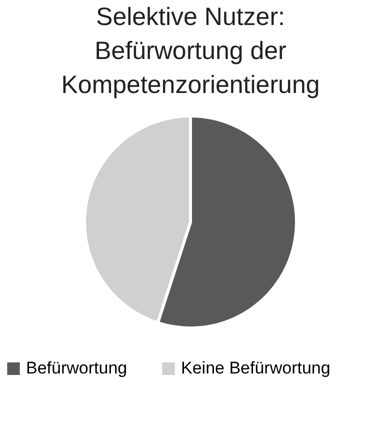 The width and height of the screenshot is (391, 425). Describe the element at coordinates (255, 368) in the screenshot. I see `legend-label: Keine Befürwortung` at that location.